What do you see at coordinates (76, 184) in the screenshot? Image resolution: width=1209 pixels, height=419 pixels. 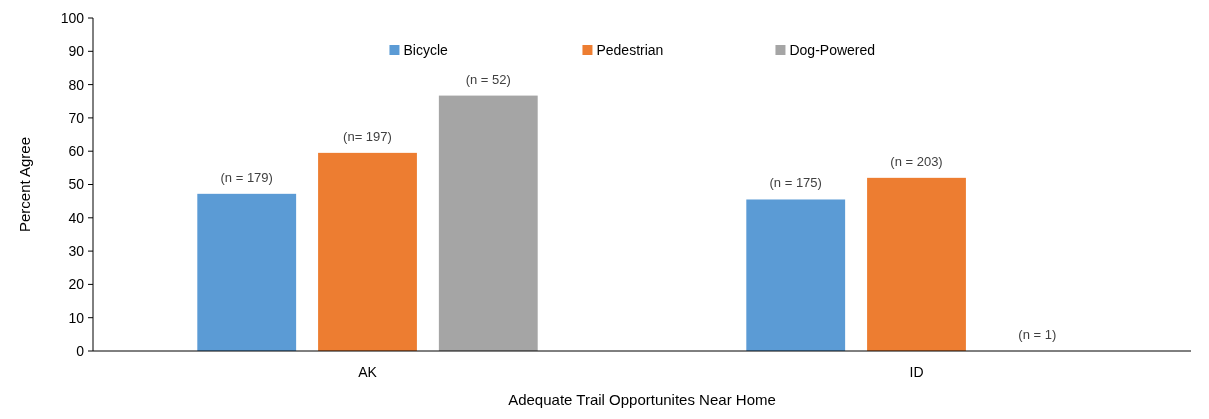 I see `y-tick-label: 50` at bounding box center [76, 184].